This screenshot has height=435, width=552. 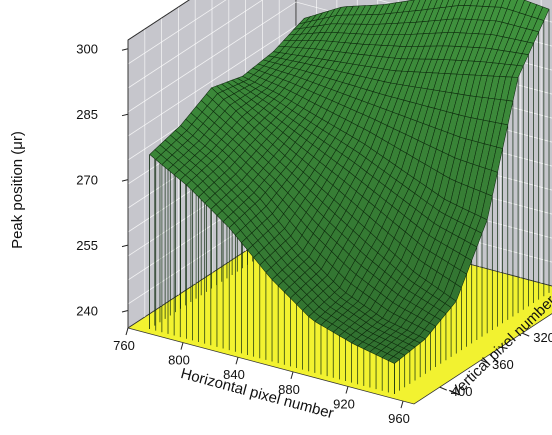 What do you see at coordinates (289, 389) in the screenshot?
I see `x-tick-label: 880` at bounding box center [289, 389].